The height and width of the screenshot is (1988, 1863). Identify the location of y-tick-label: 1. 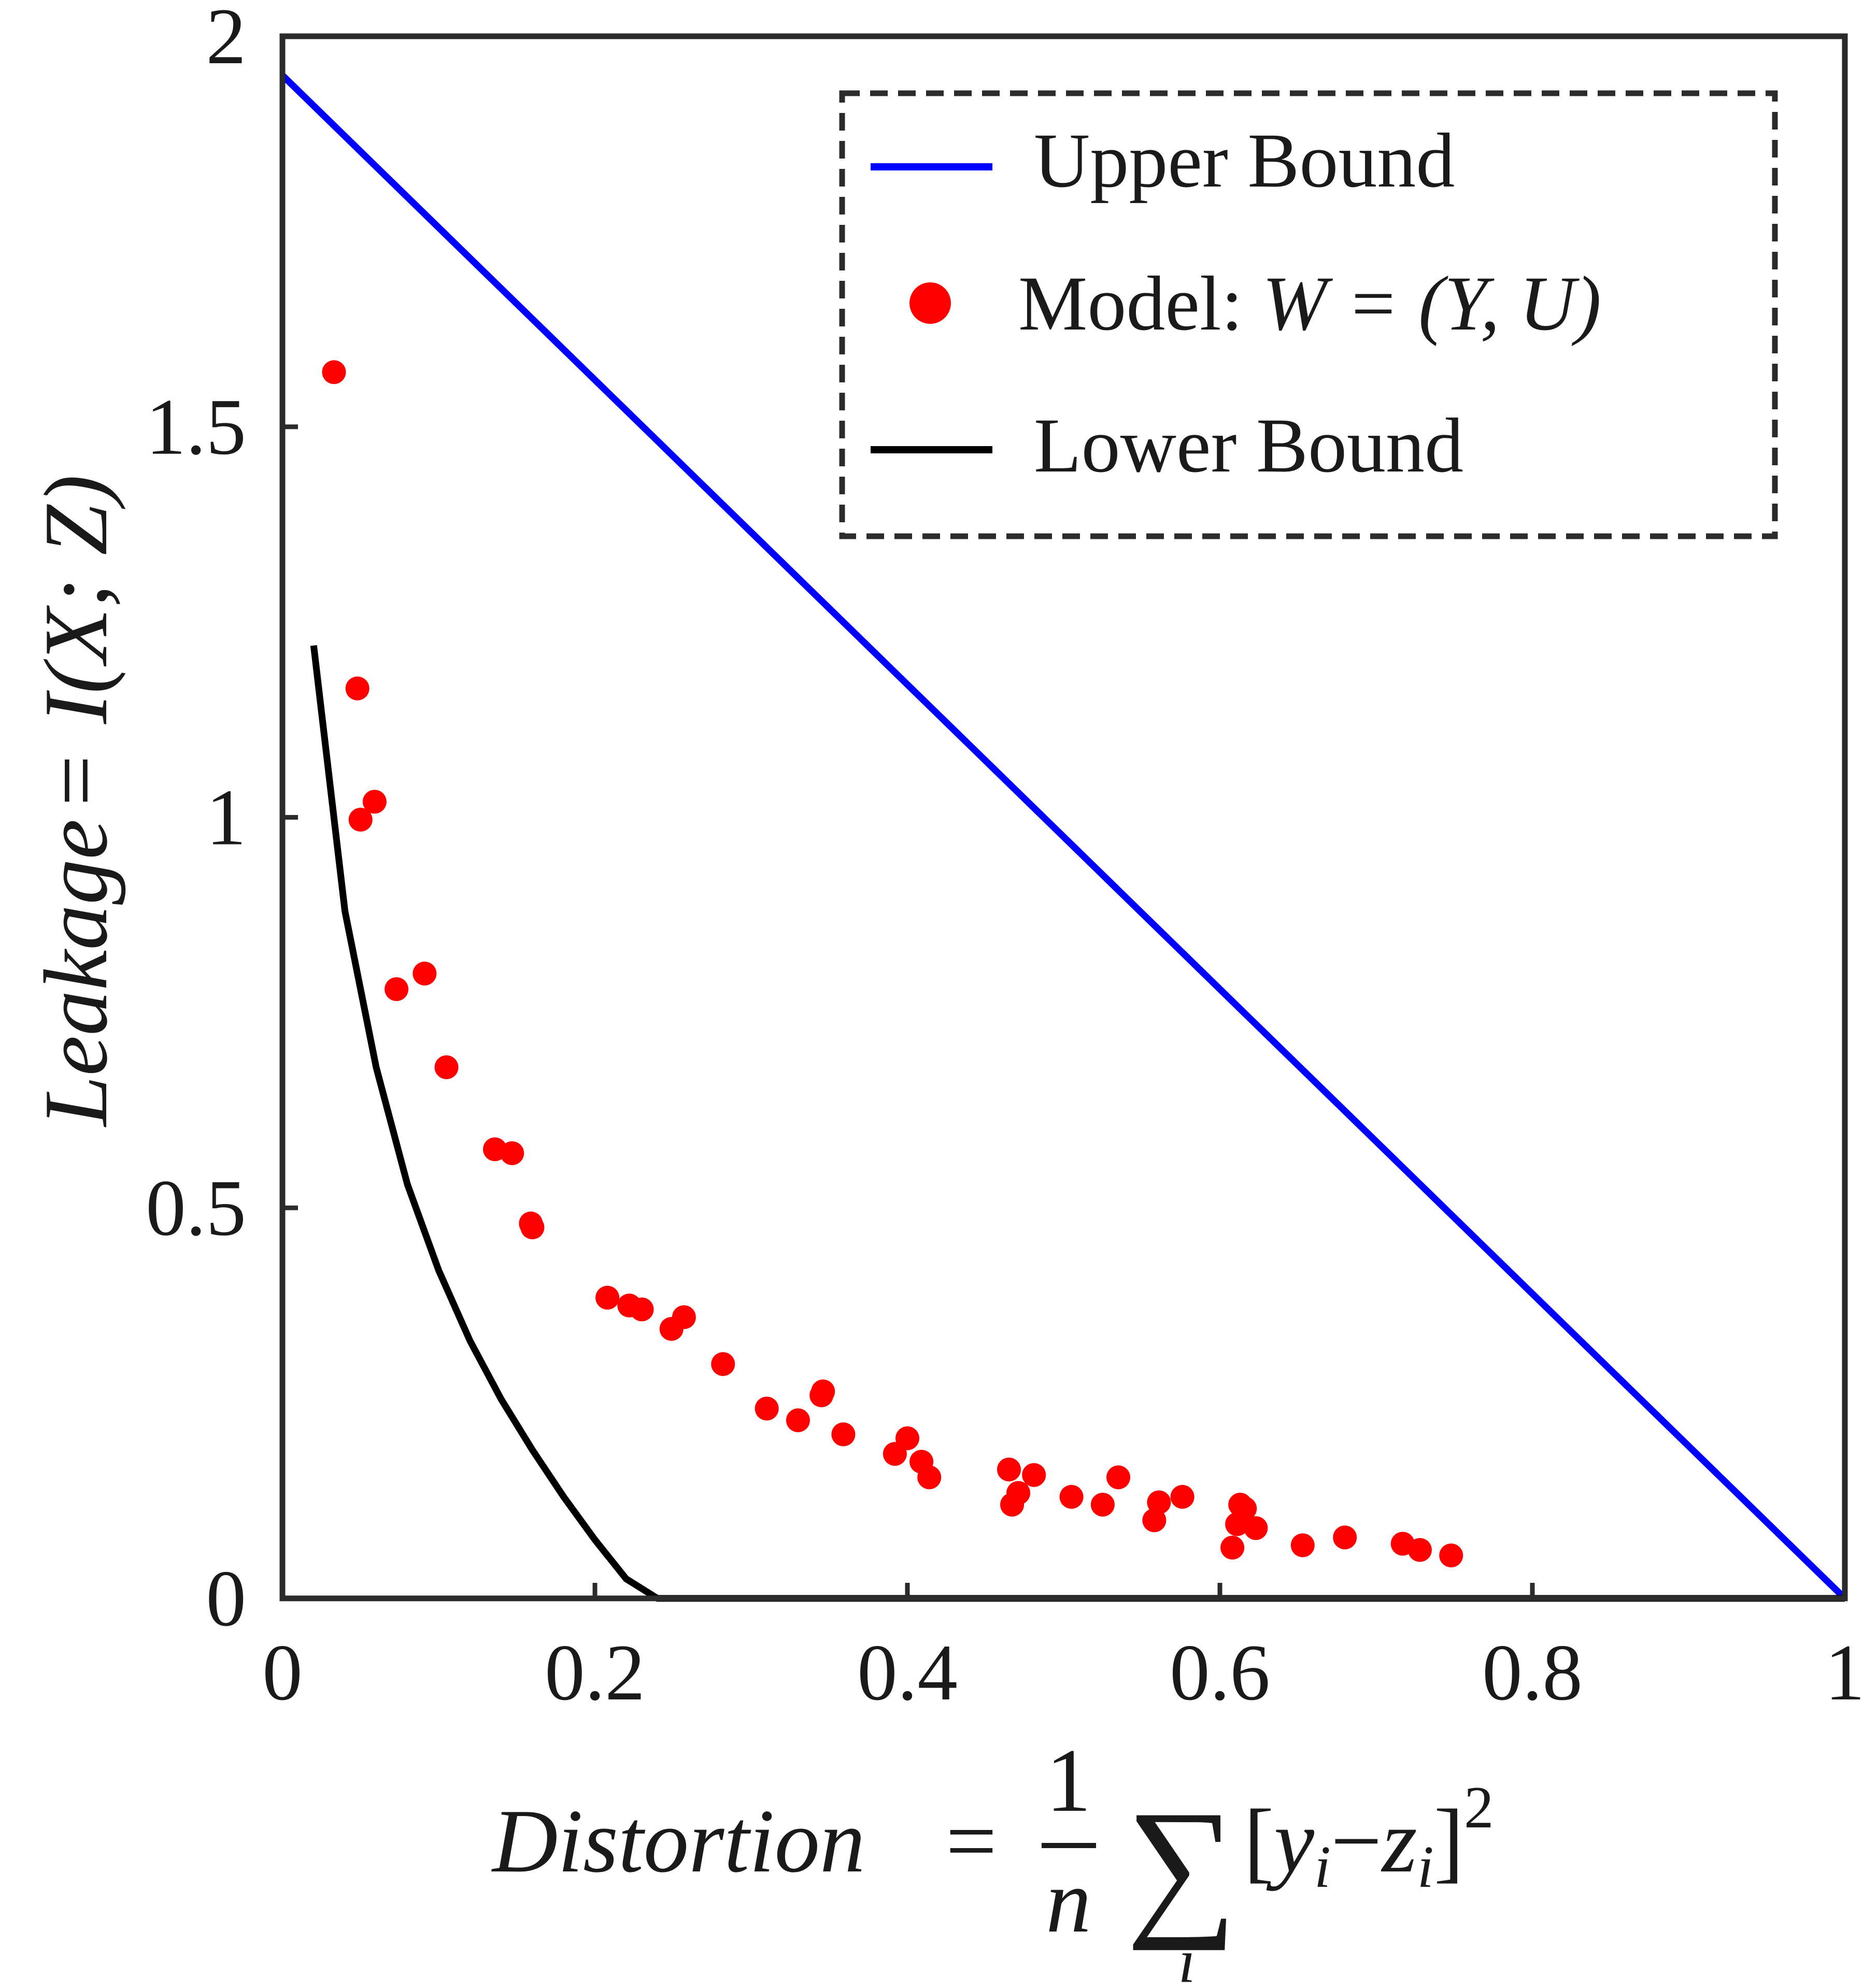
(227, 817).